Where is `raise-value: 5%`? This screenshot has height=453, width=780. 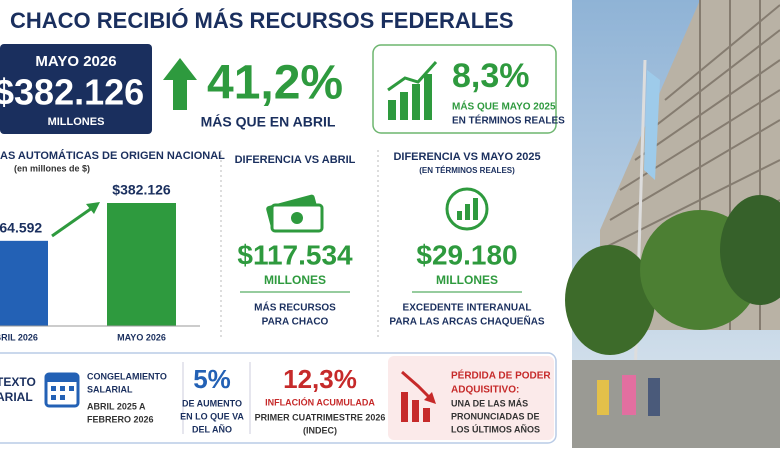 raise-value: 5% is located at coordinates (212, 379).